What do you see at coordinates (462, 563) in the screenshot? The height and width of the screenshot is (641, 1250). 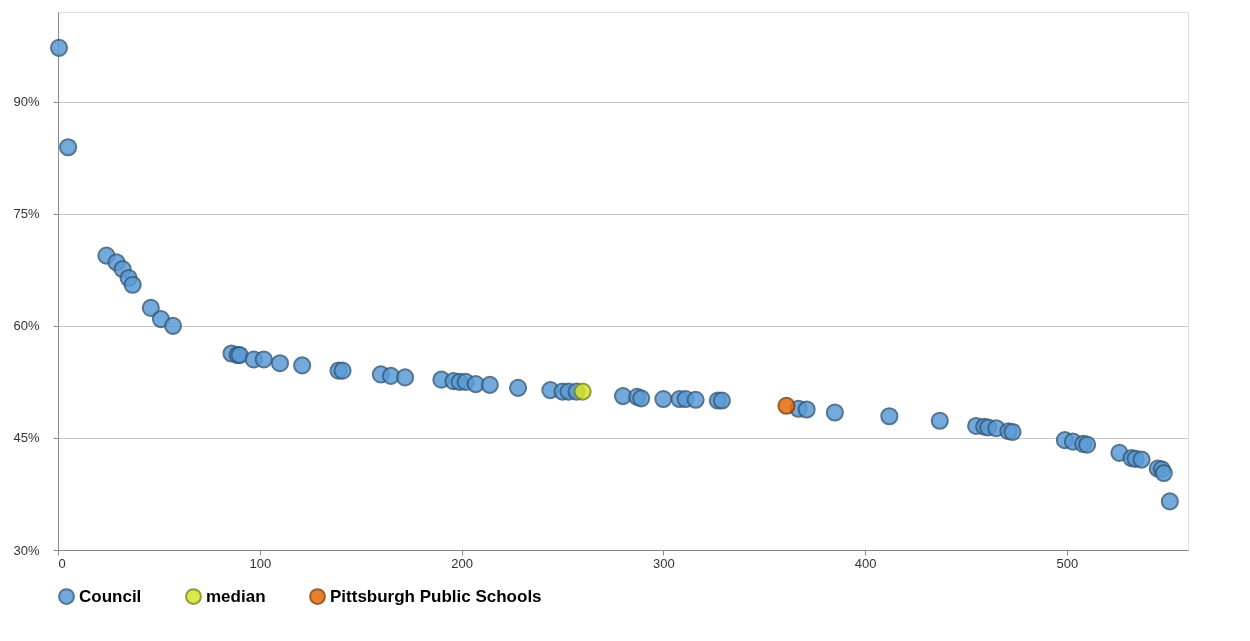 I see `x-tick-label: 200` at bounding box center [462, 563].